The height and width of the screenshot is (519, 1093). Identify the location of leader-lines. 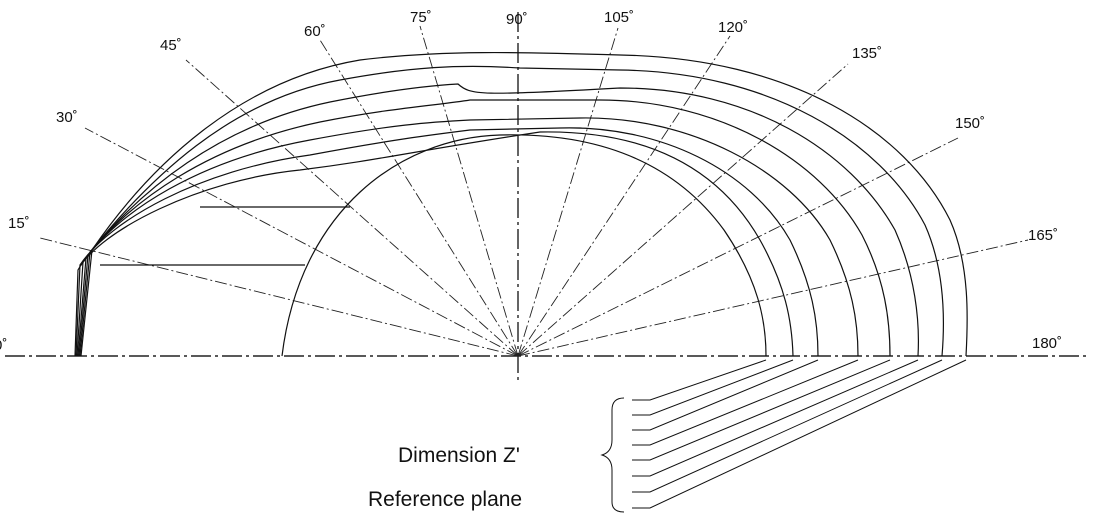
(799, 434).